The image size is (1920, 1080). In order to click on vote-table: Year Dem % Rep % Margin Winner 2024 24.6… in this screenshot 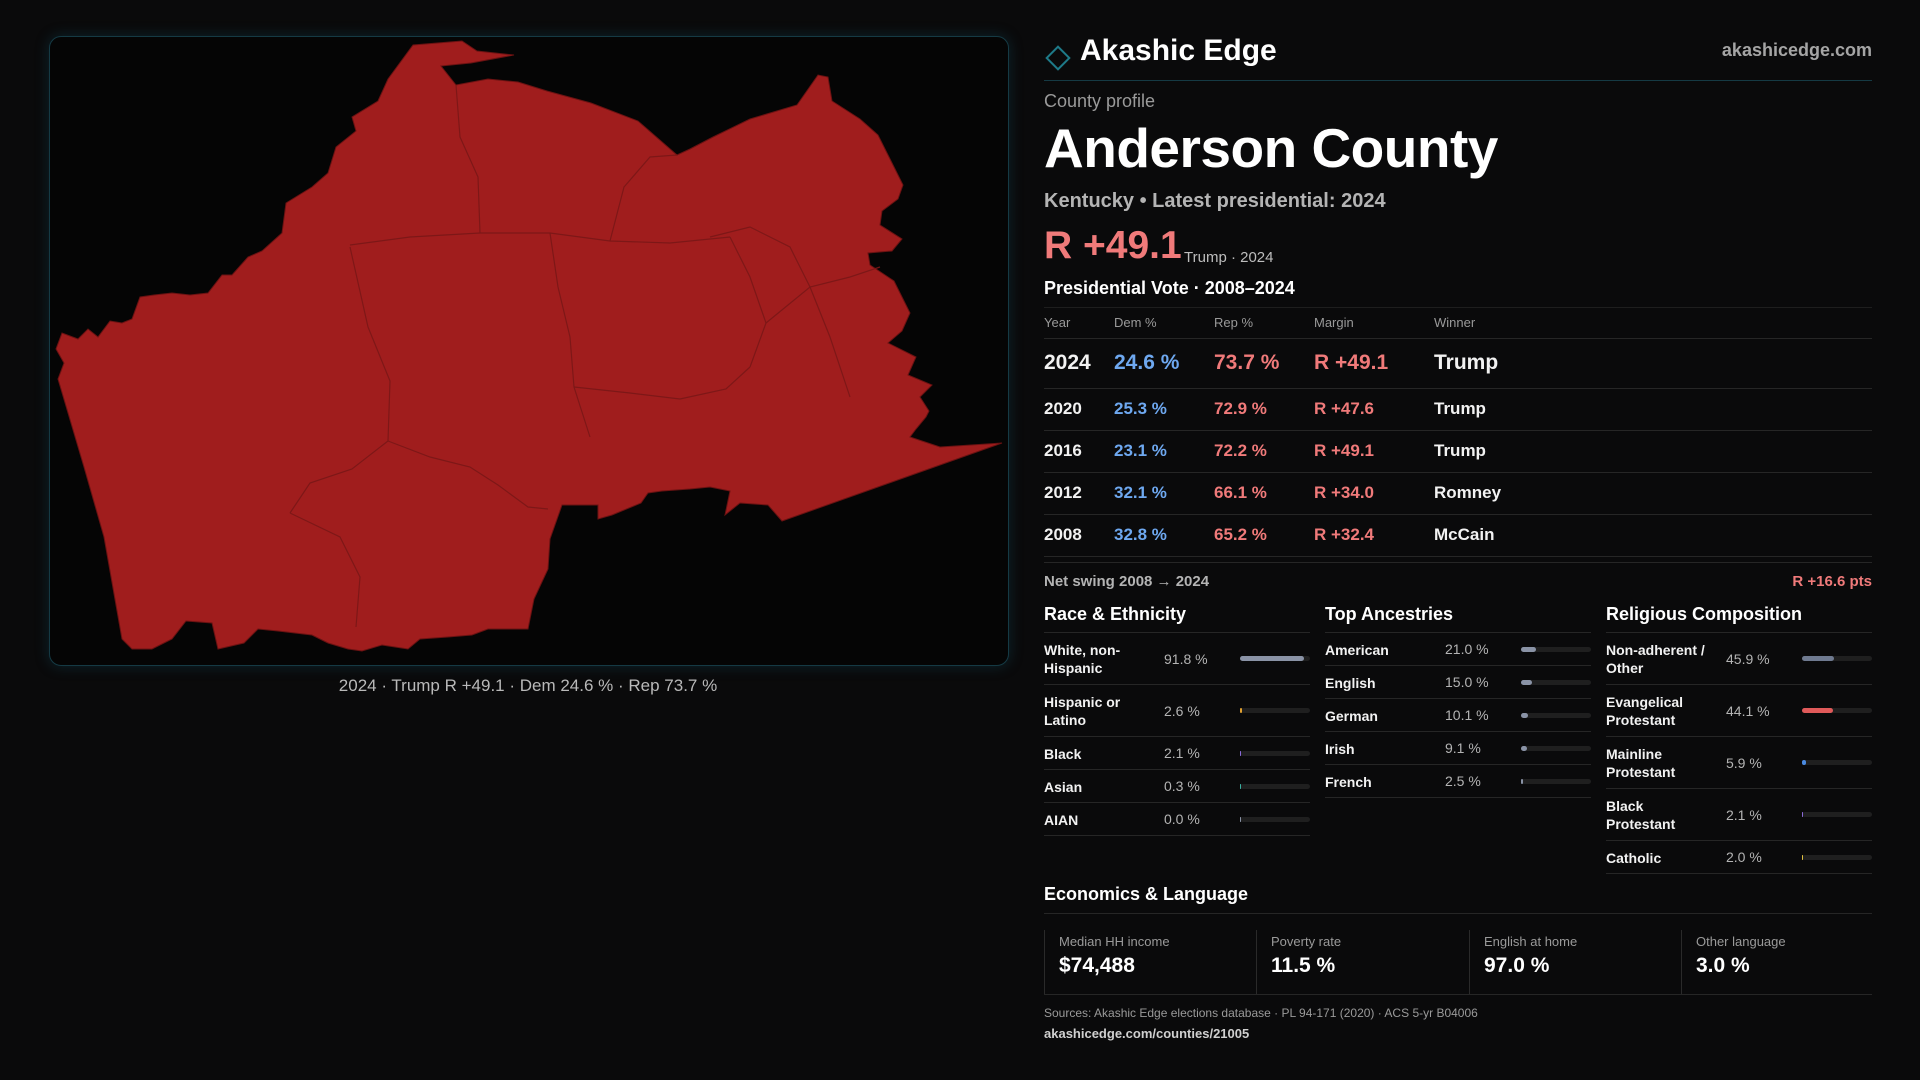, I will do `click(1458, 432)`.